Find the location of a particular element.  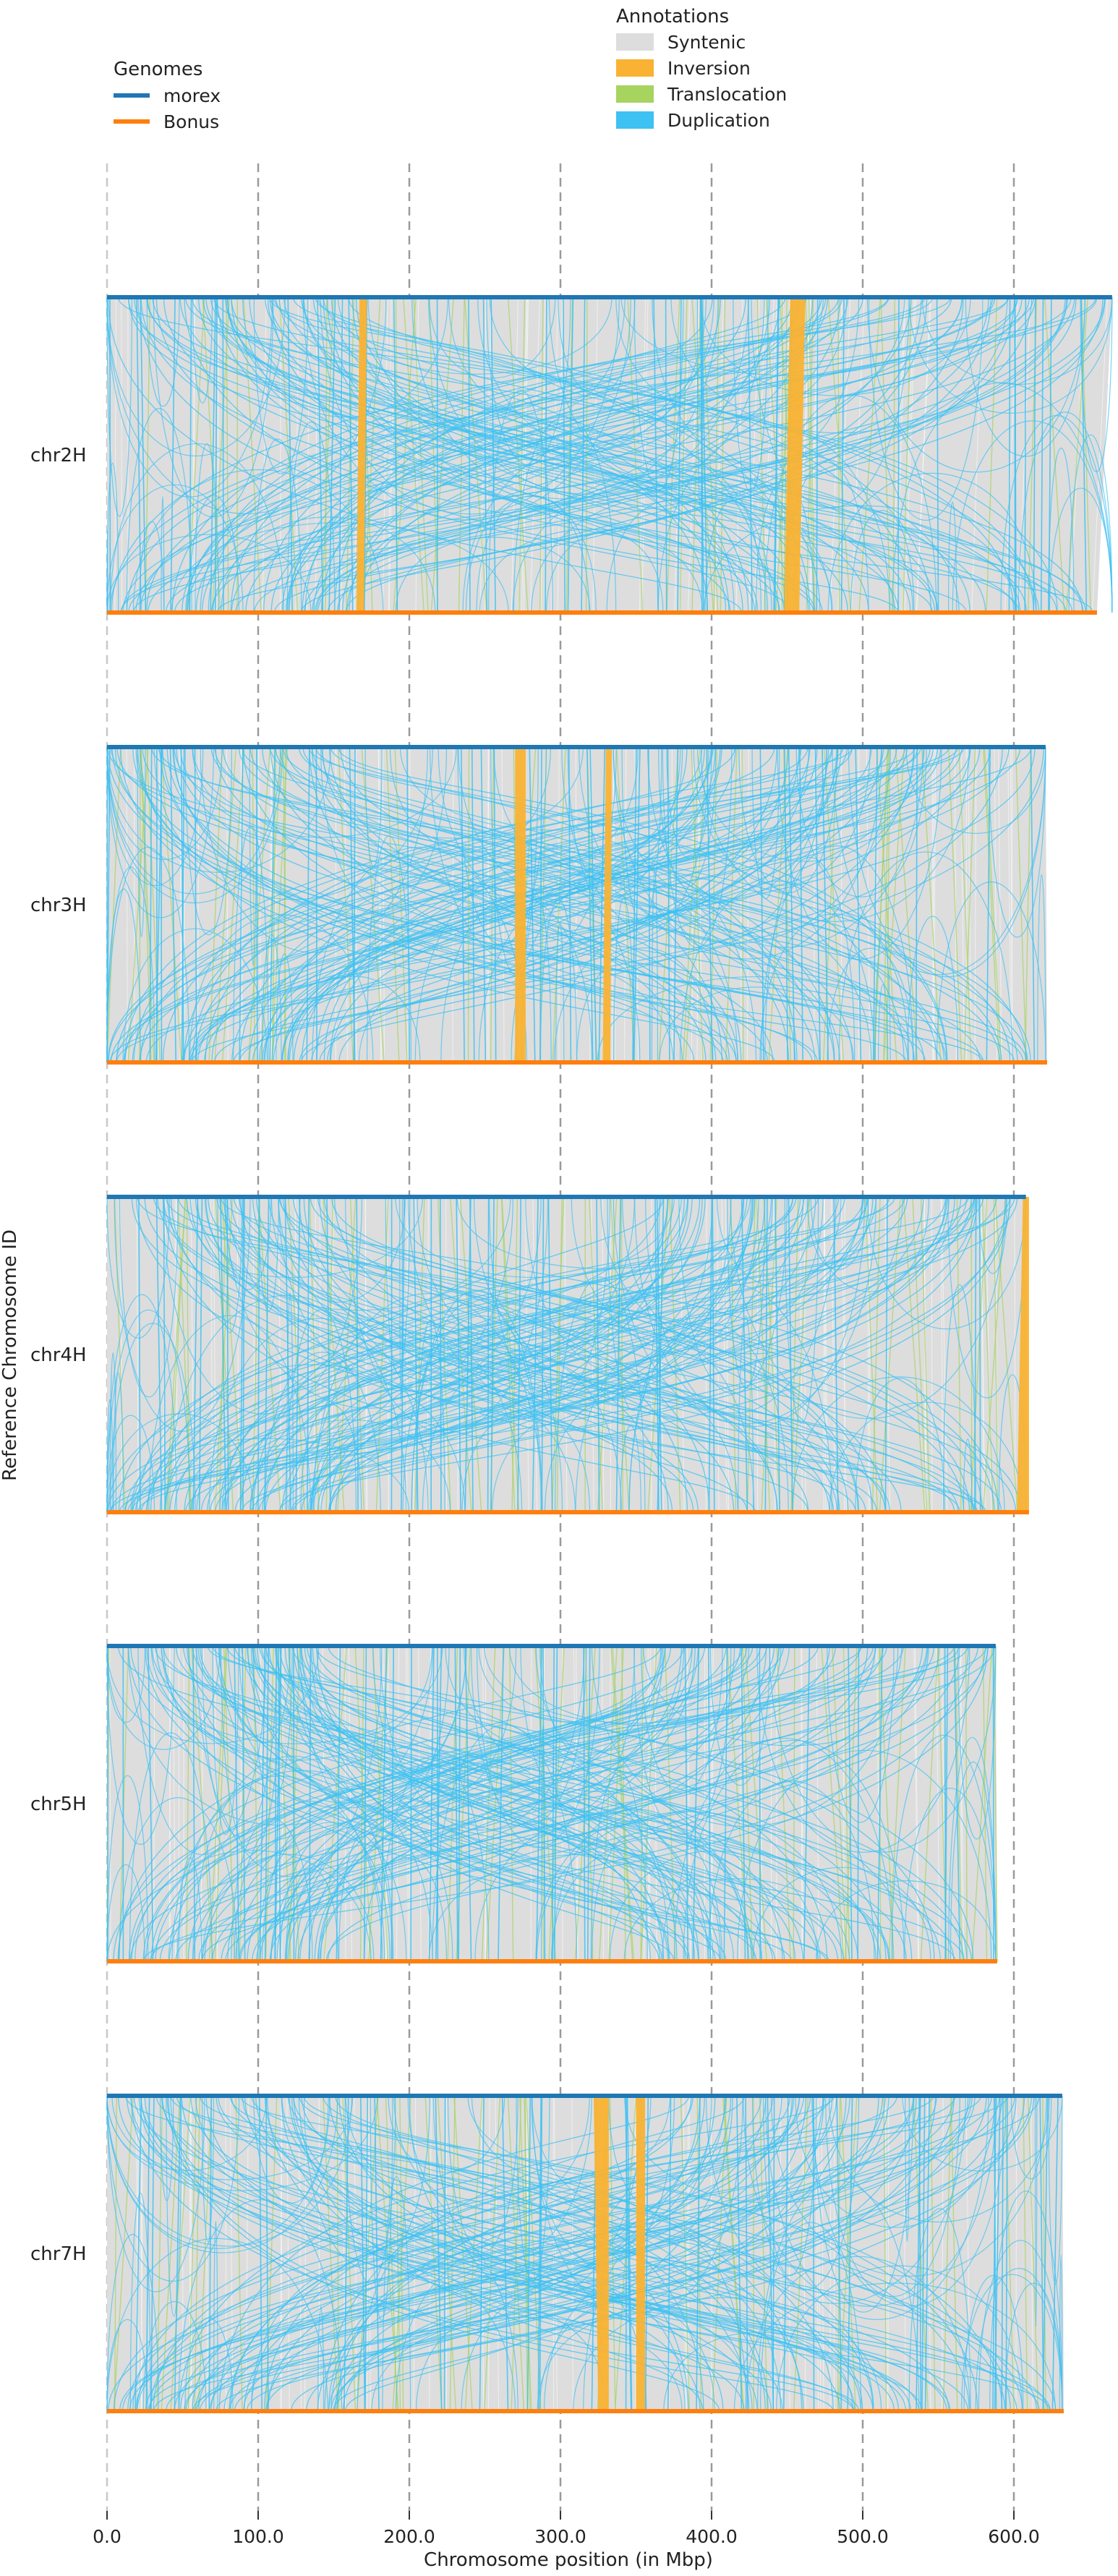

chromosome-panel-chr4H: chr4H is located at coordinates (529, 1354).